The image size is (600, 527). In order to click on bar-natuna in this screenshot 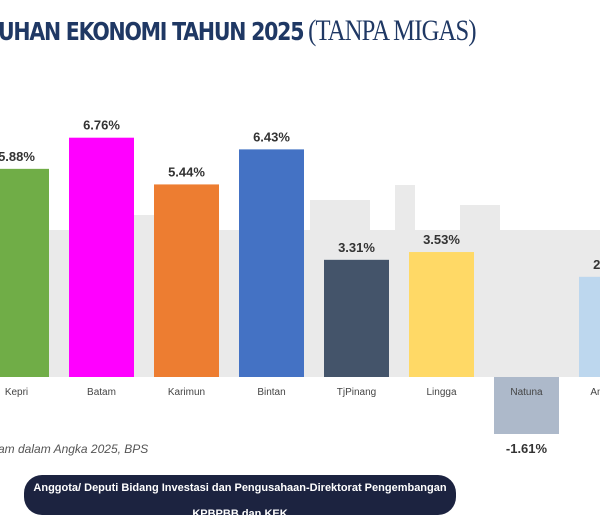, I will do `click(526, 405)`.